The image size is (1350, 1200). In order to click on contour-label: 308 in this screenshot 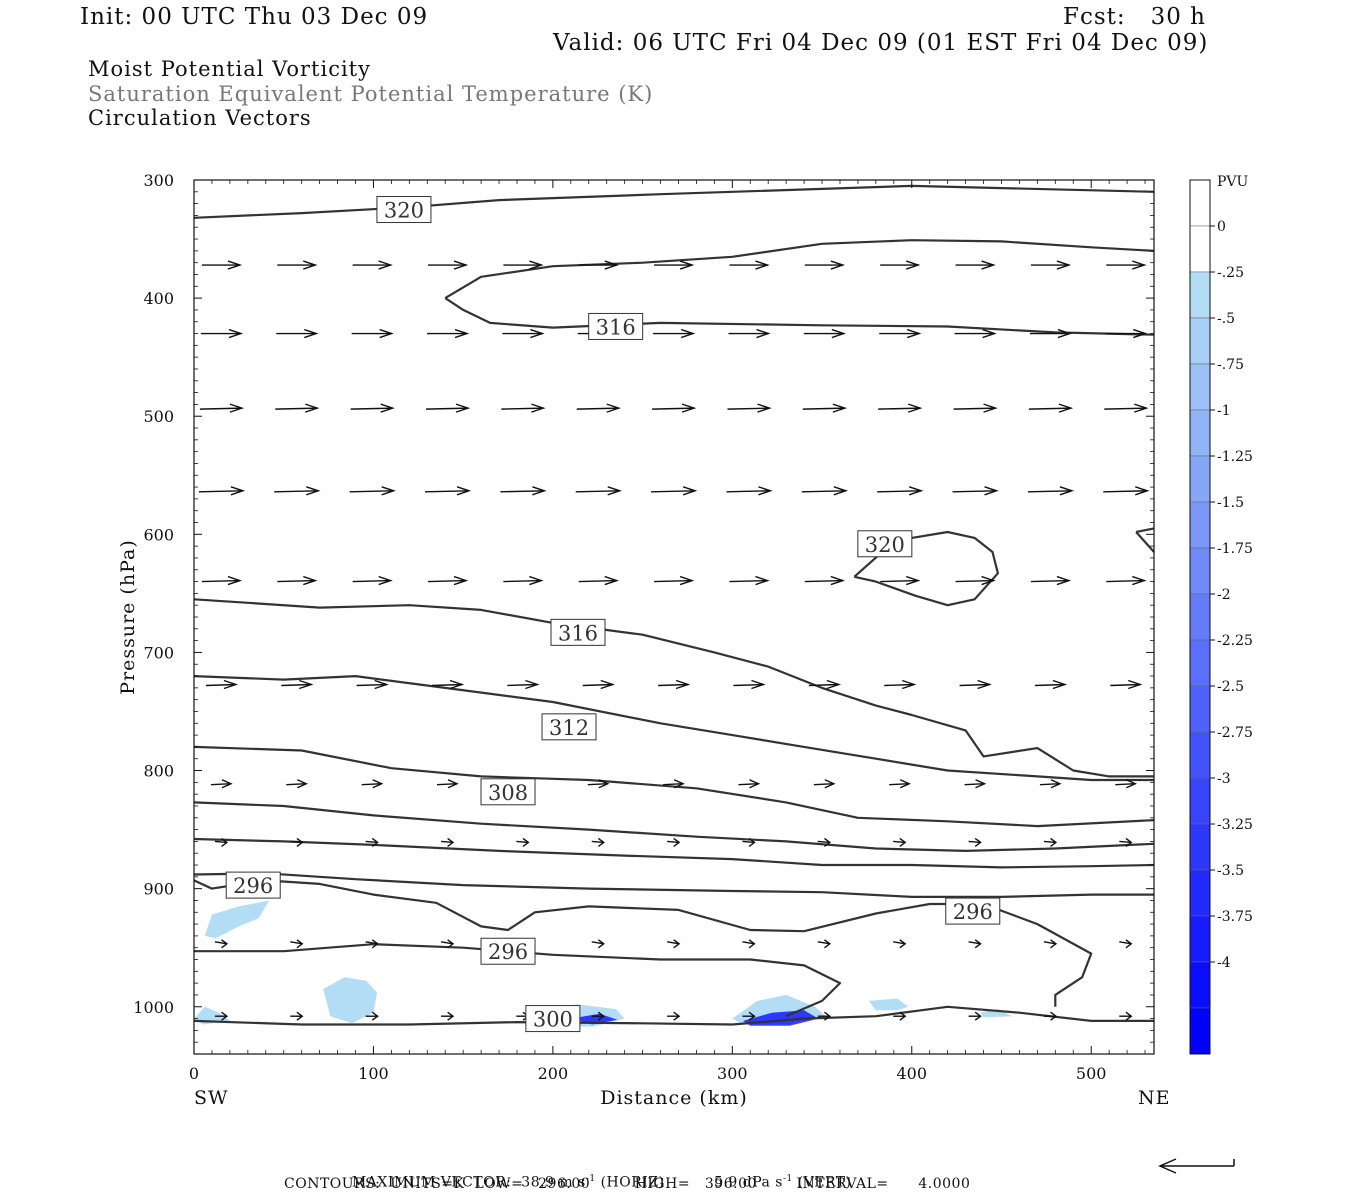, I will do `click(508, 792)`.